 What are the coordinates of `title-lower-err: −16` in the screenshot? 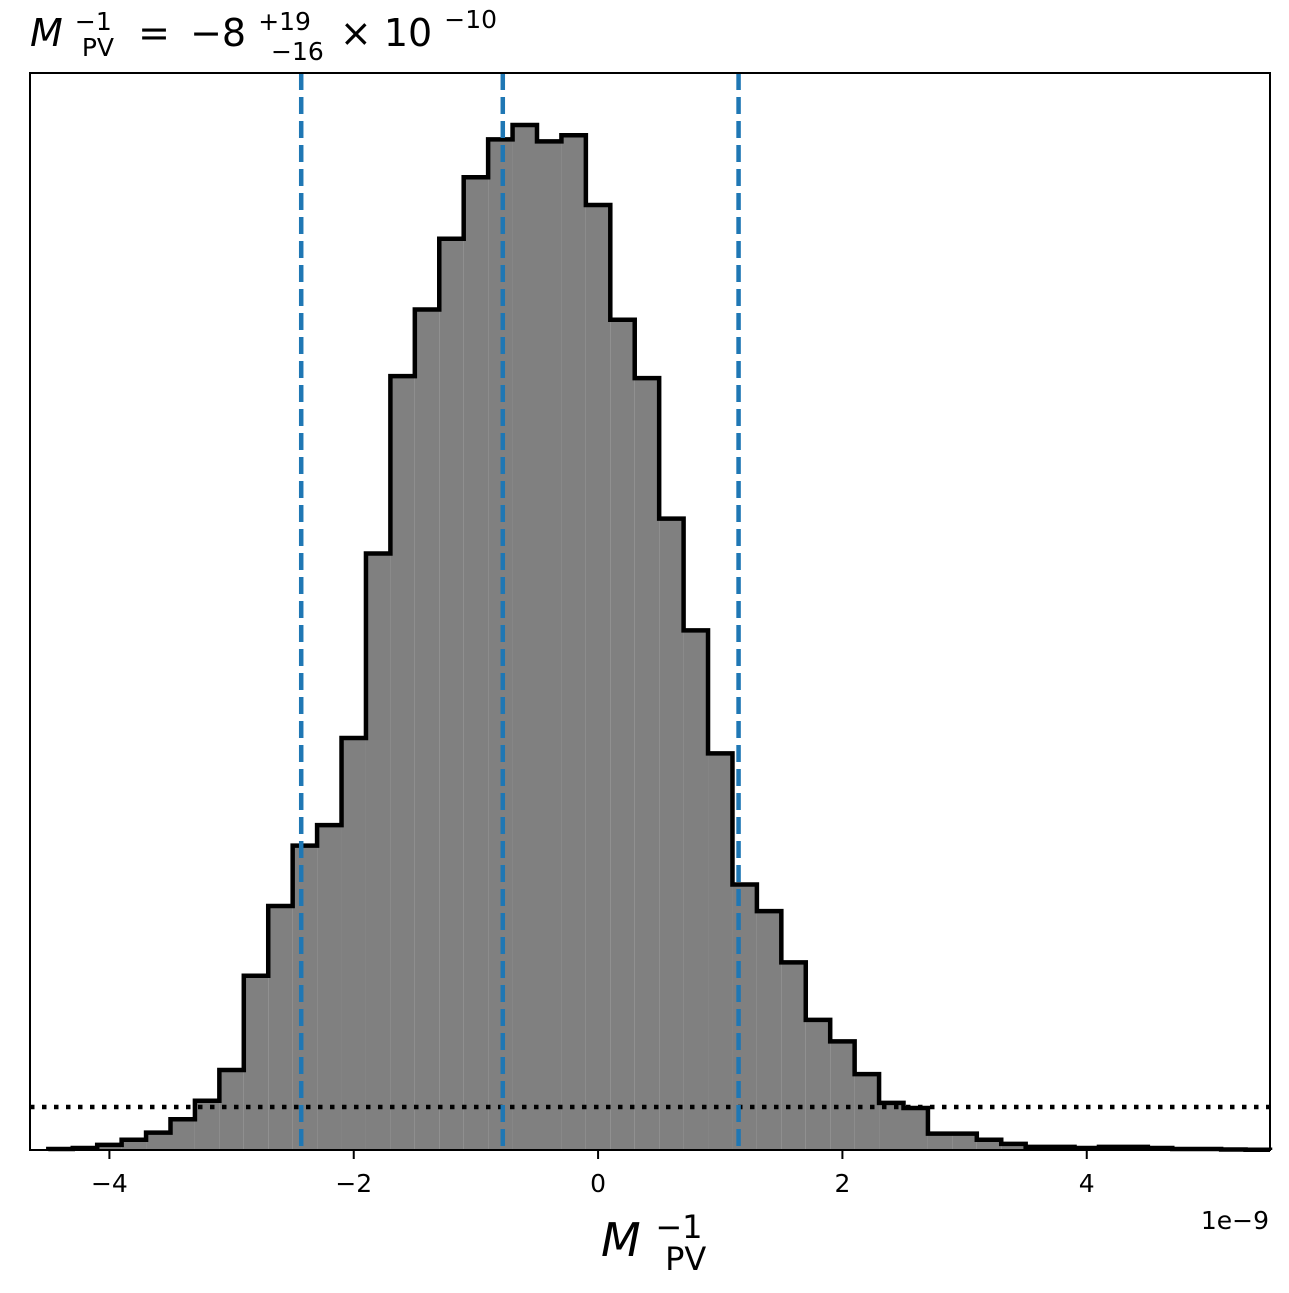 It's located at (297, 51).